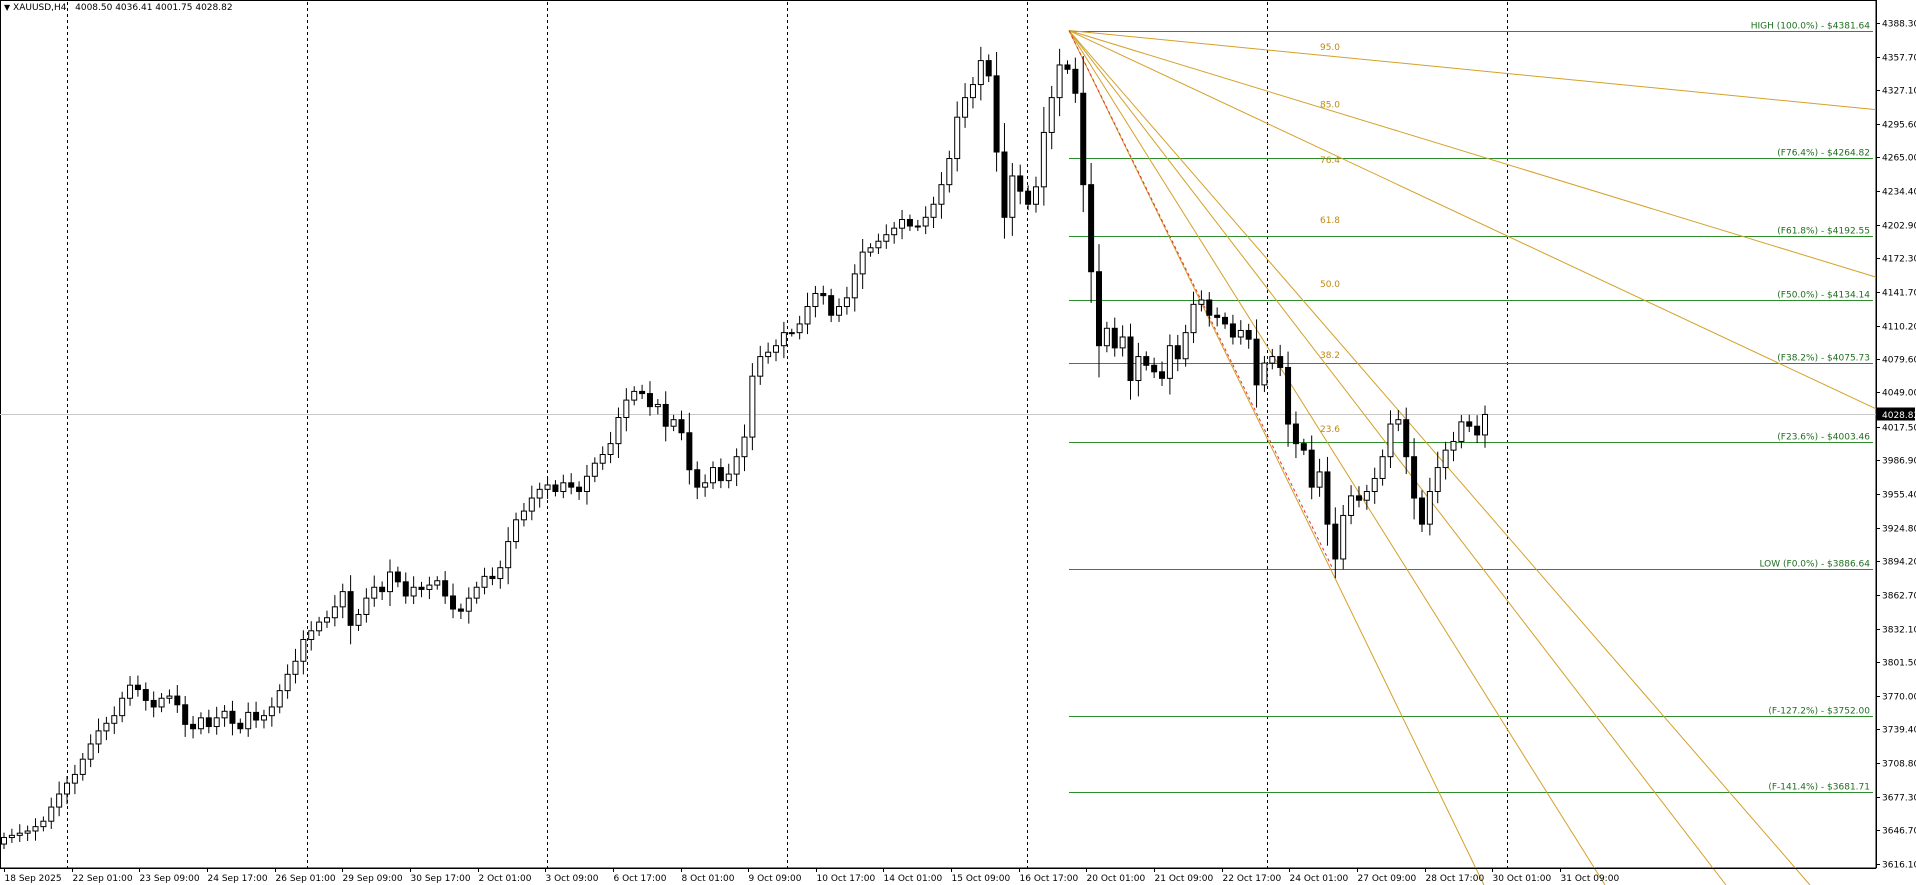 This screenshot has height=885, width=1916. I want to click on trend-line, so click(1201, 300).